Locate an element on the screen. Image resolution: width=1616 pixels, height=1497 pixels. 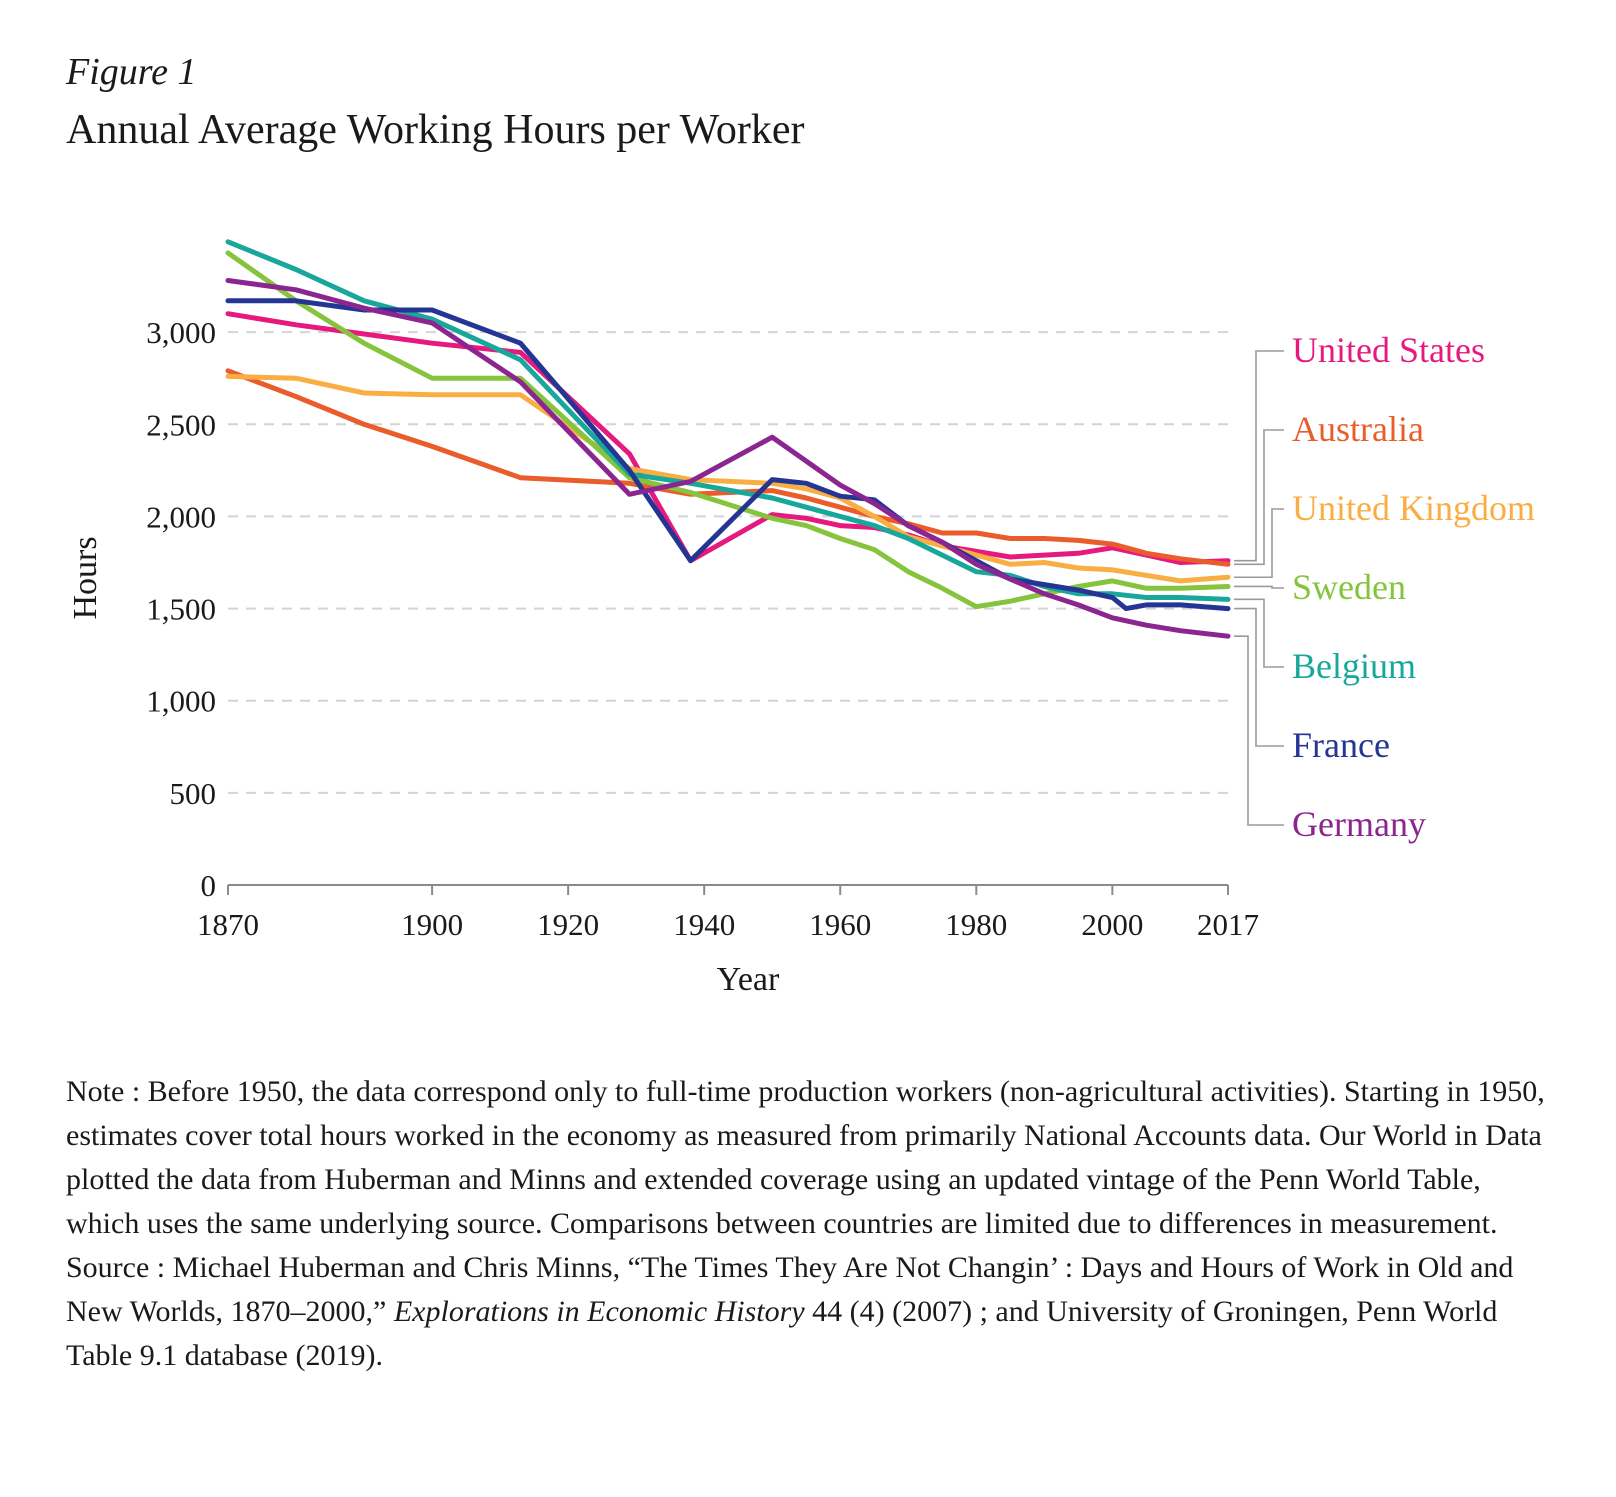
y-tick-label: 3,000 is located at coordinates (181, 332).